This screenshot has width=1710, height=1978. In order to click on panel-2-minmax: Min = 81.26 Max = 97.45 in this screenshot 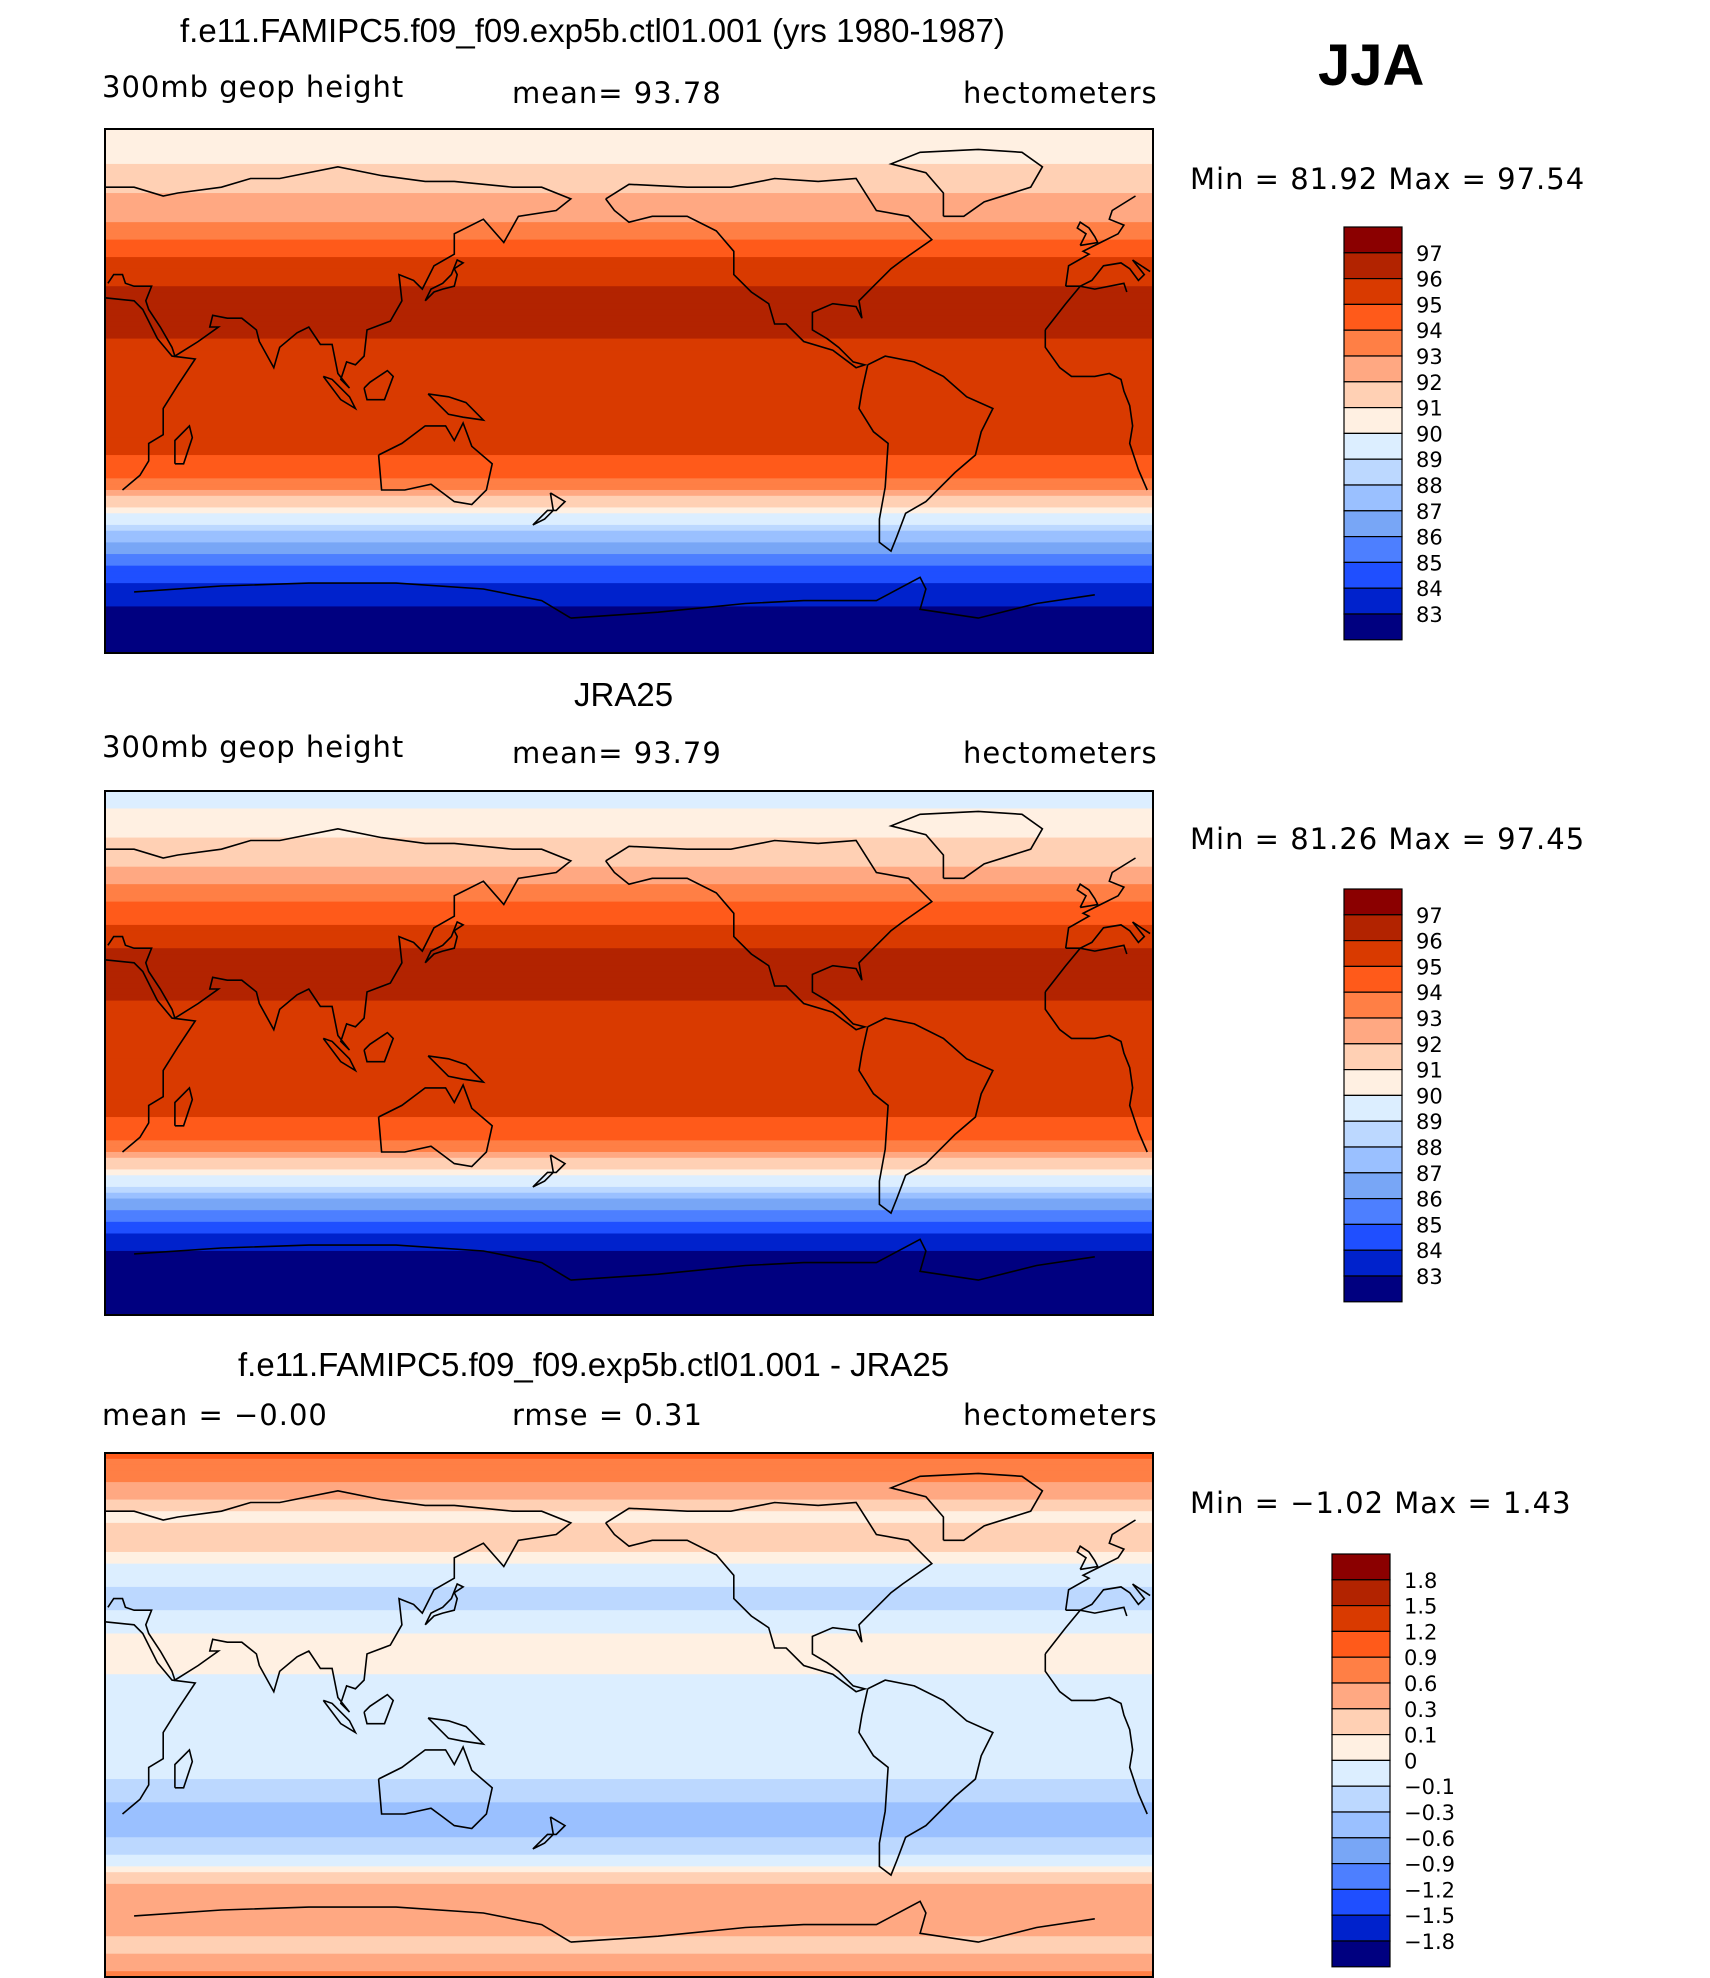, I will do `click(1388, 839)`.